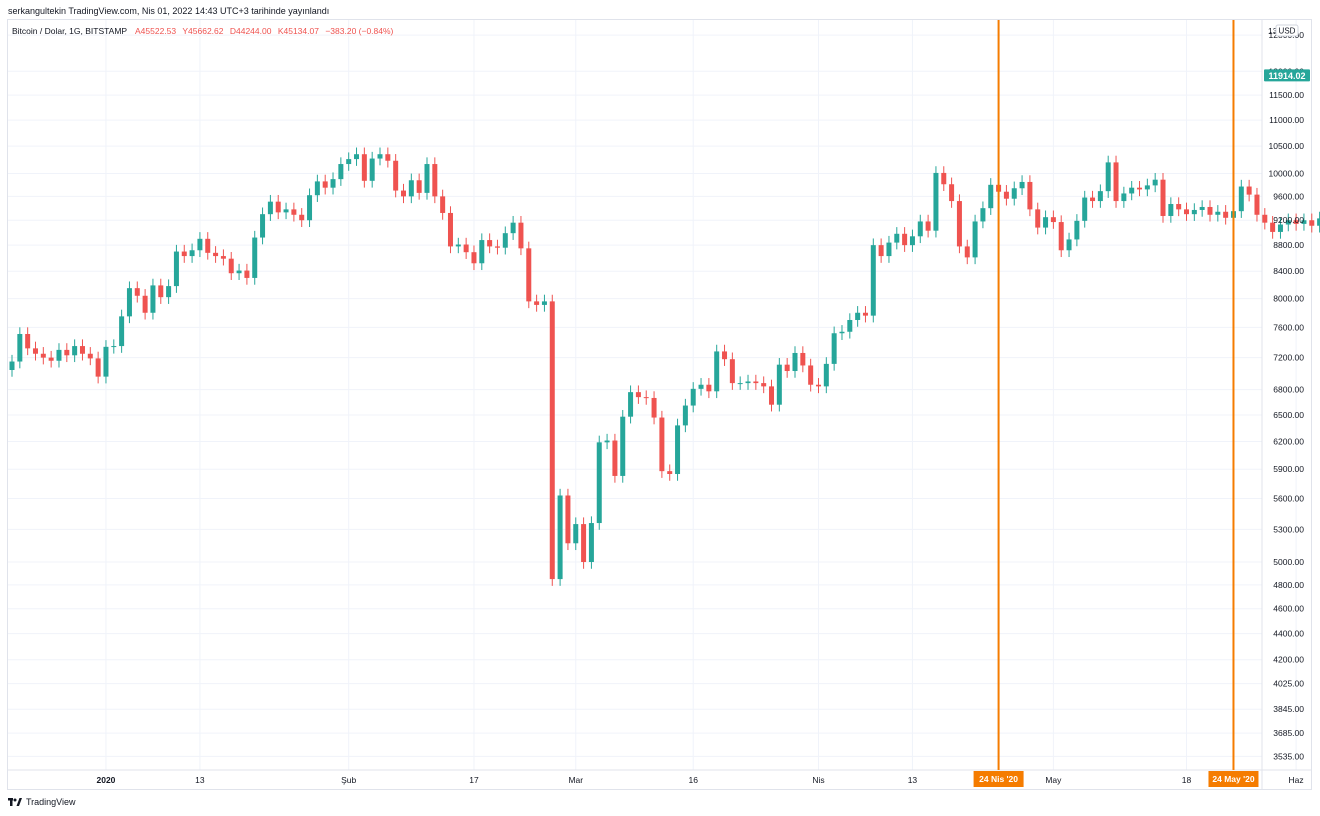 The image size is (1320, 816). I want to click on x-tick-label: 17, so click(474, 780).